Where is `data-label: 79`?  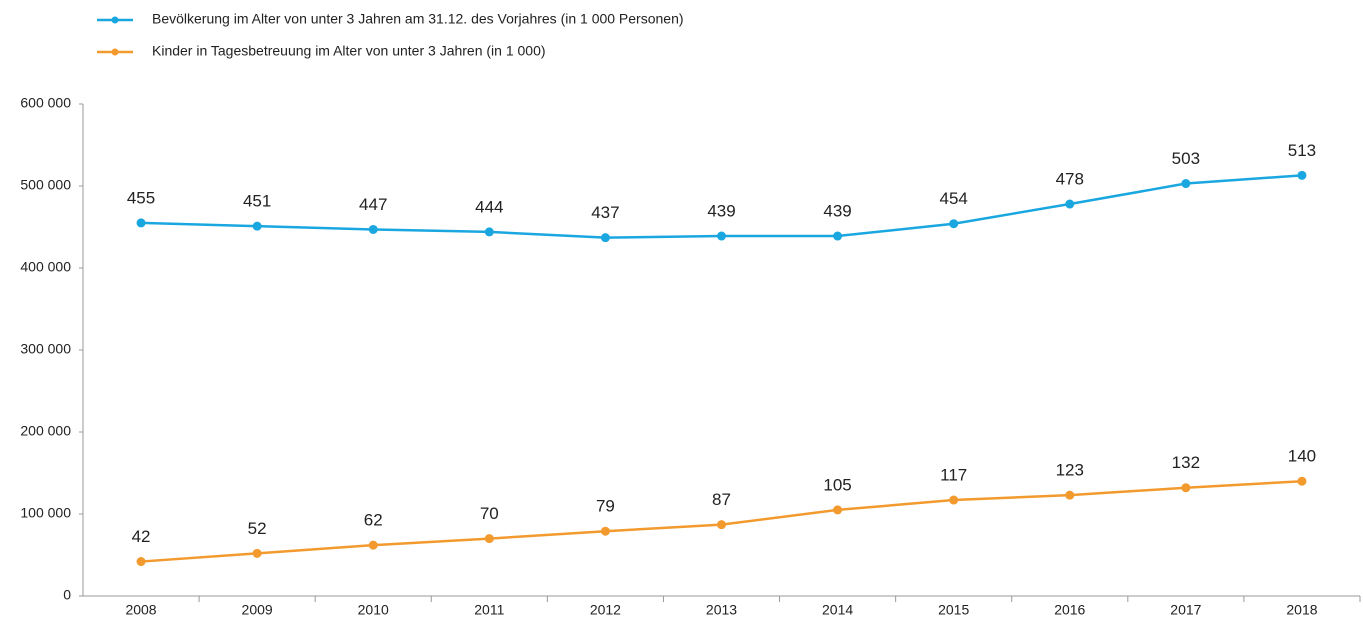 data-label: 79 is located at coordinates (605, 506).